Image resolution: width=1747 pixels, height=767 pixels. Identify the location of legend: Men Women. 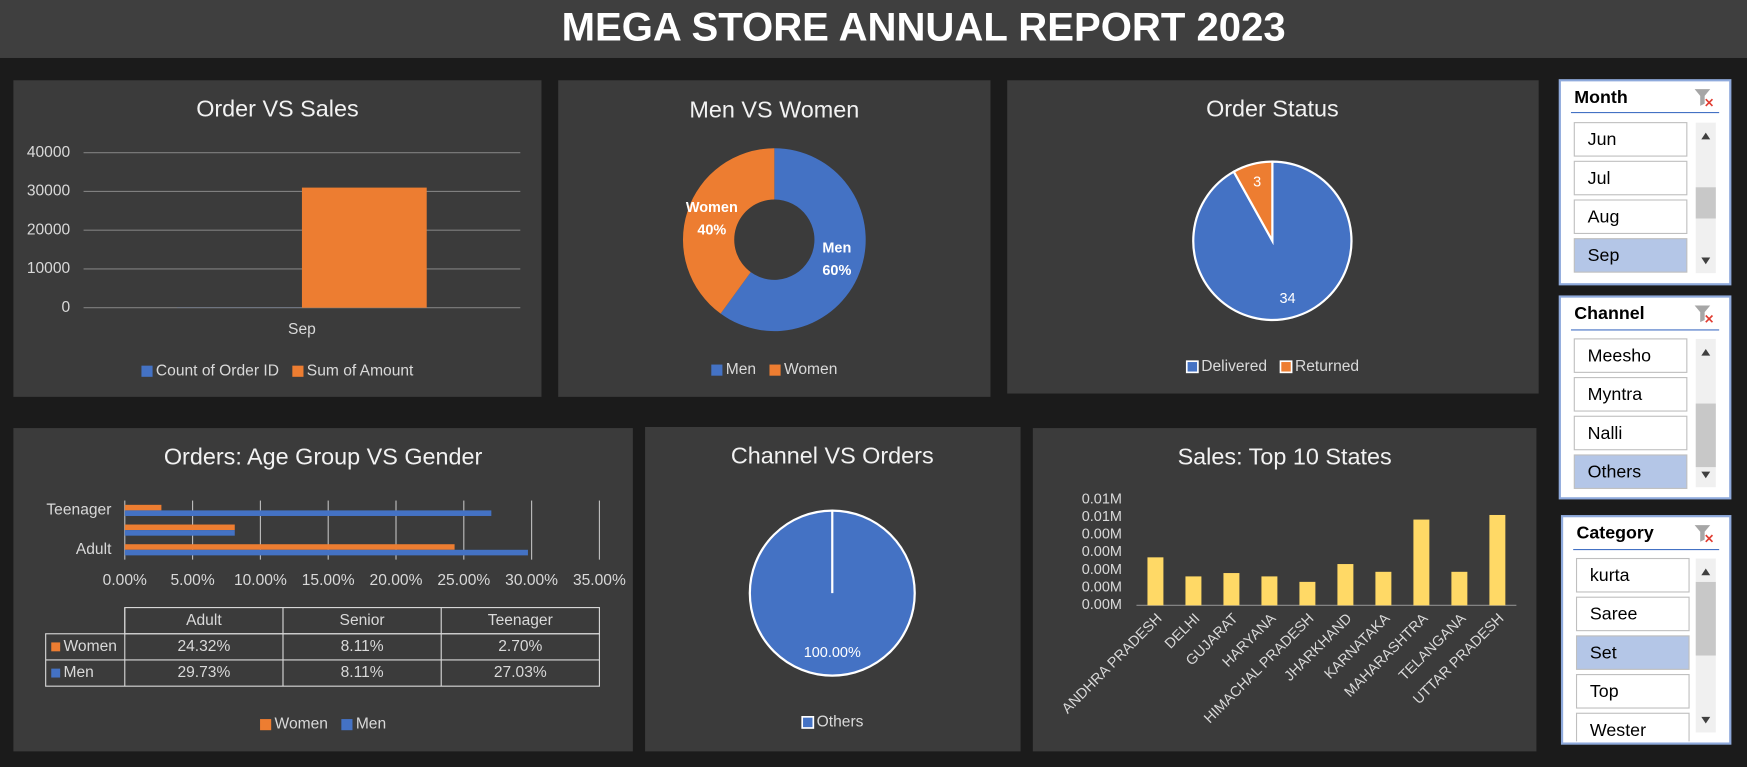
(774, 369).